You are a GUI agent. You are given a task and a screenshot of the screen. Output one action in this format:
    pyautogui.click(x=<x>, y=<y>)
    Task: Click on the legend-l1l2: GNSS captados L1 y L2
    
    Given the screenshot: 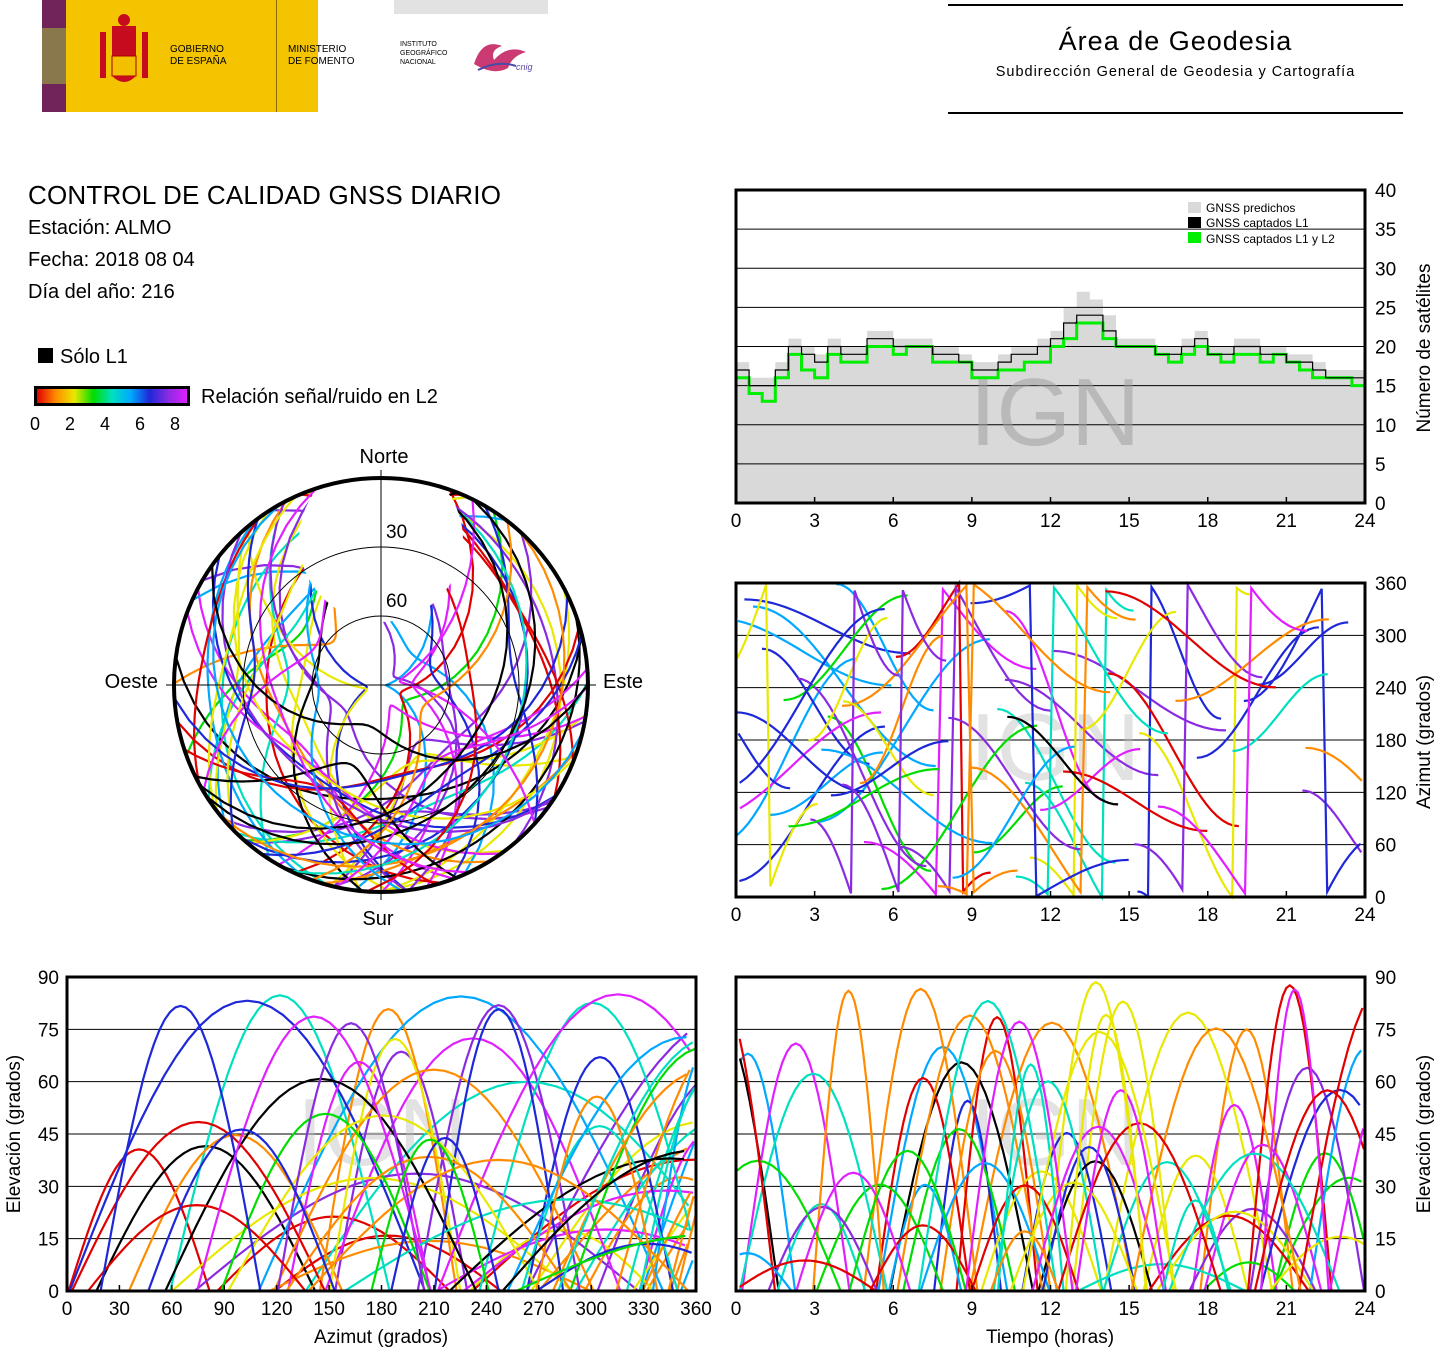 What is the action you would take?
    pyautogui.click(x=1270, y=239)
    